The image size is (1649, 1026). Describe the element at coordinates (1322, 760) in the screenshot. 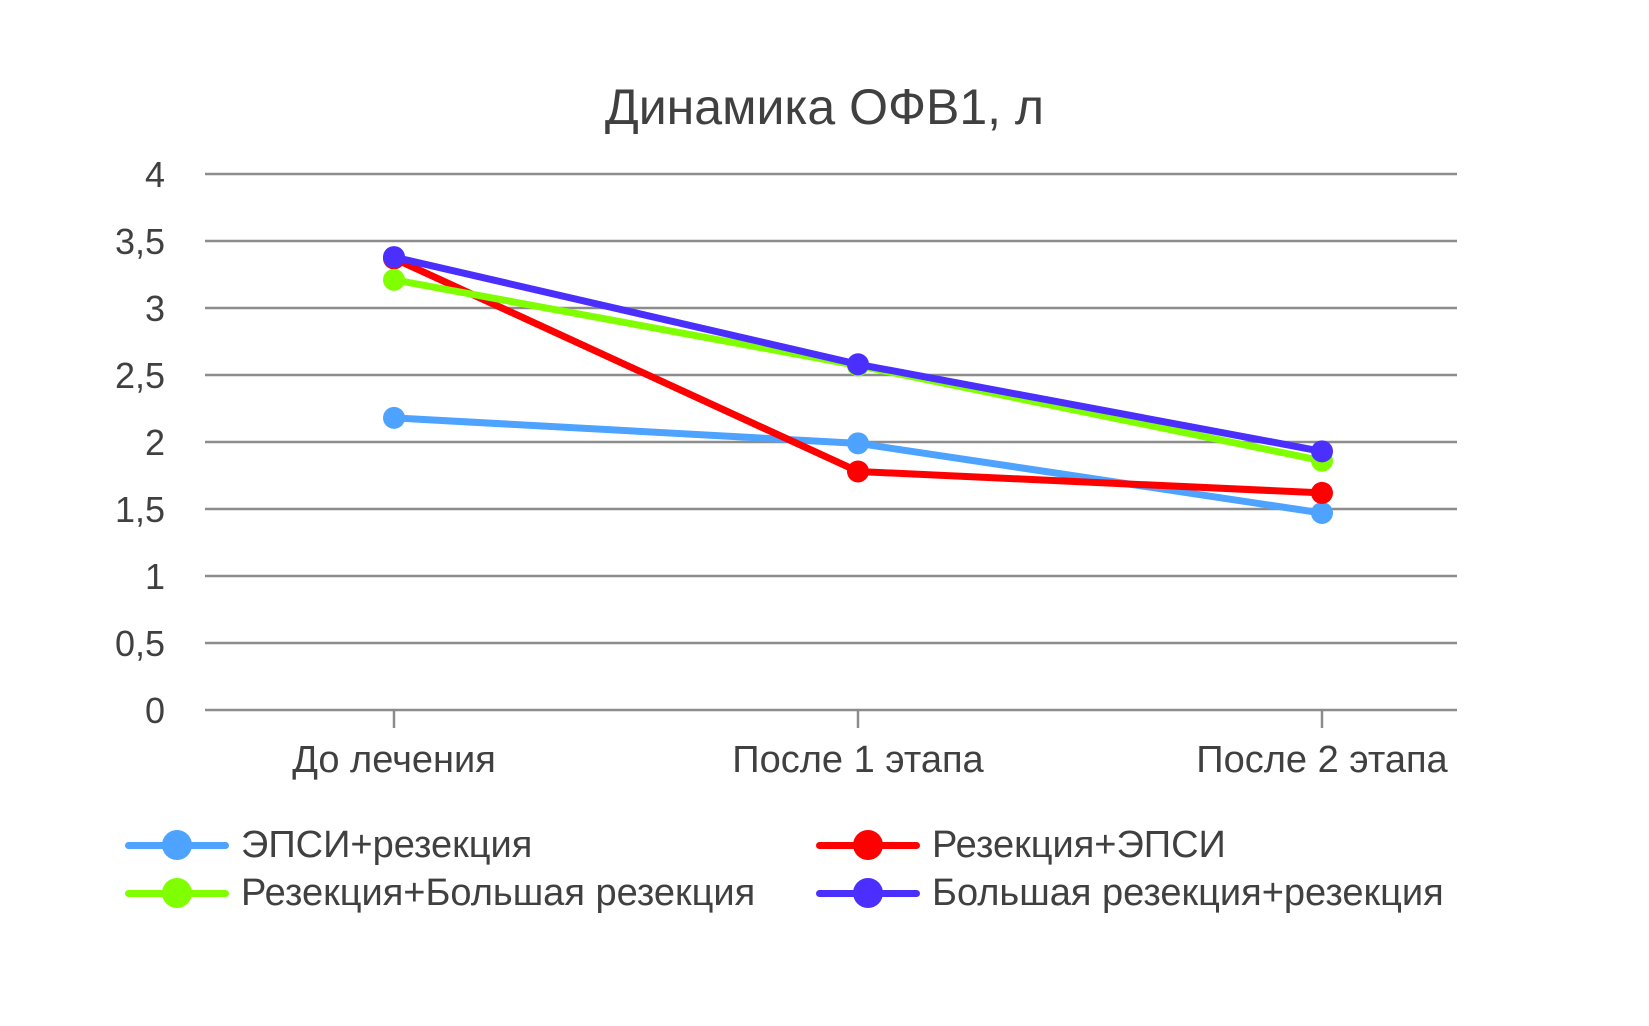

I see `x-tick-label: После 2 этапа` at that location.